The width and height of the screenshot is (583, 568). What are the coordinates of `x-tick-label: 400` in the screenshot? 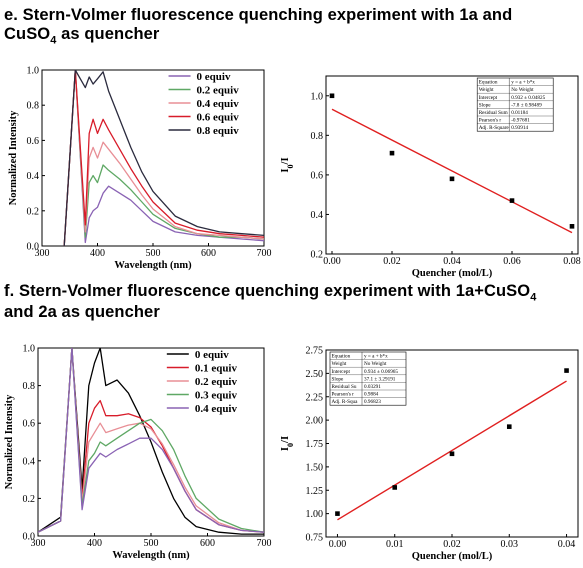 It's located at (97, 253).